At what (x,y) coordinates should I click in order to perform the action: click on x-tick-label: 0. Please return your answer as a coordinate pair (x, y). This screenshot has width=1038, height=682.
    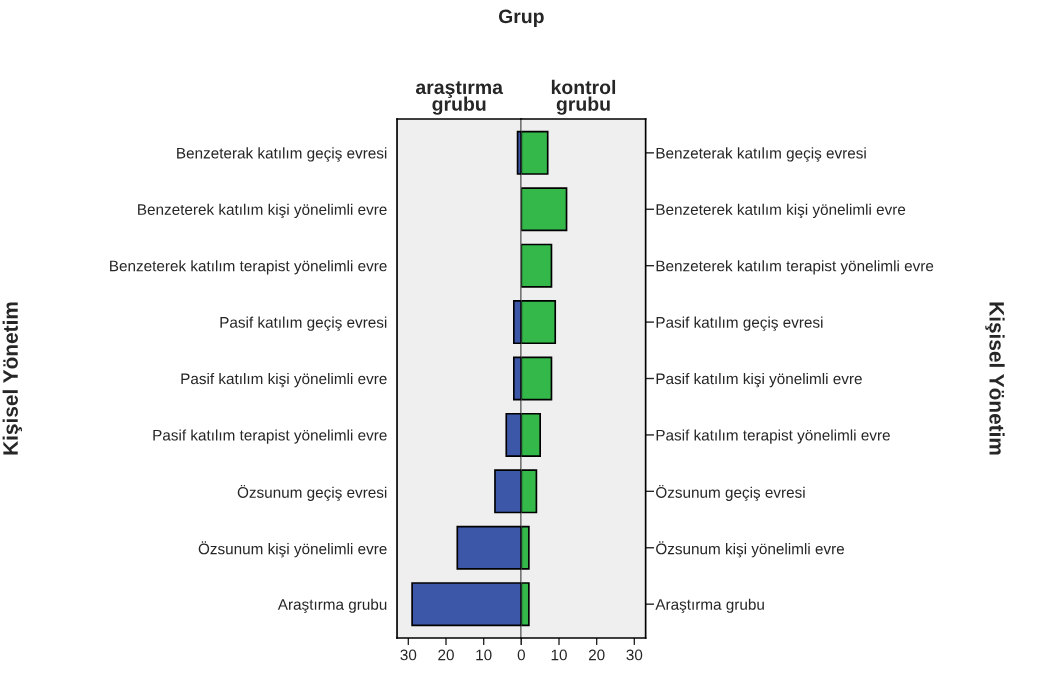
    Looking at the image, I should click on (521, 655).